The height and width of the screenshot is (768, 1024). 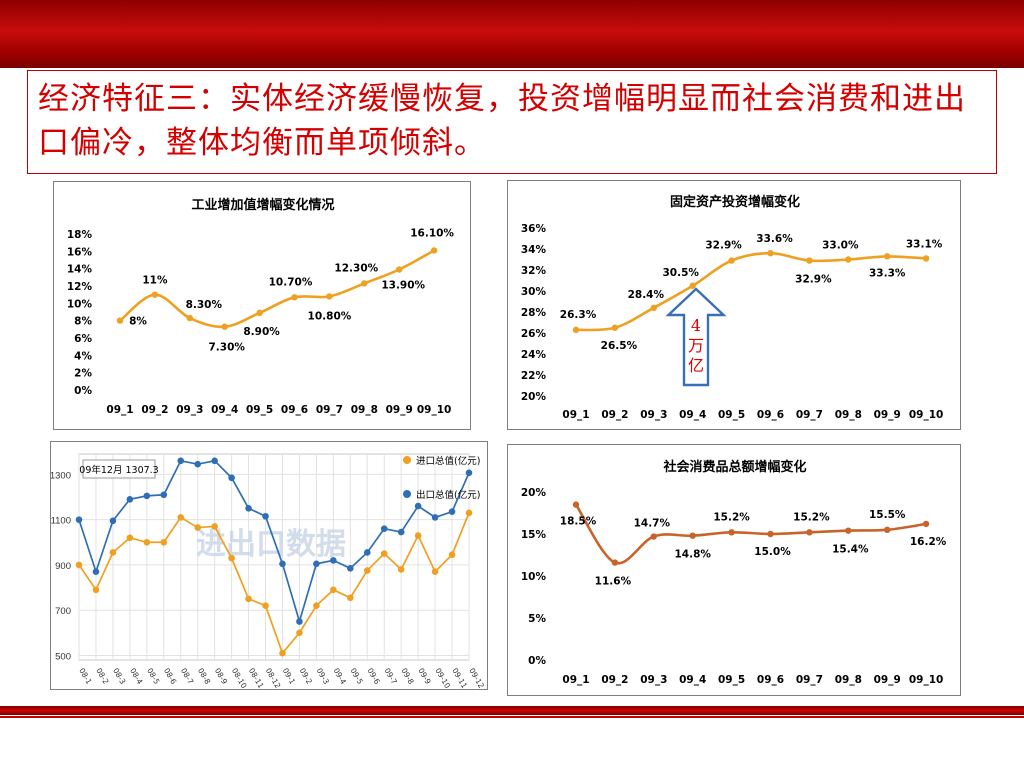 What do you see at coordinates (534, 376) in the screenshot?
I see `y-tick-label: 22%` at bounding box center [534, 376].